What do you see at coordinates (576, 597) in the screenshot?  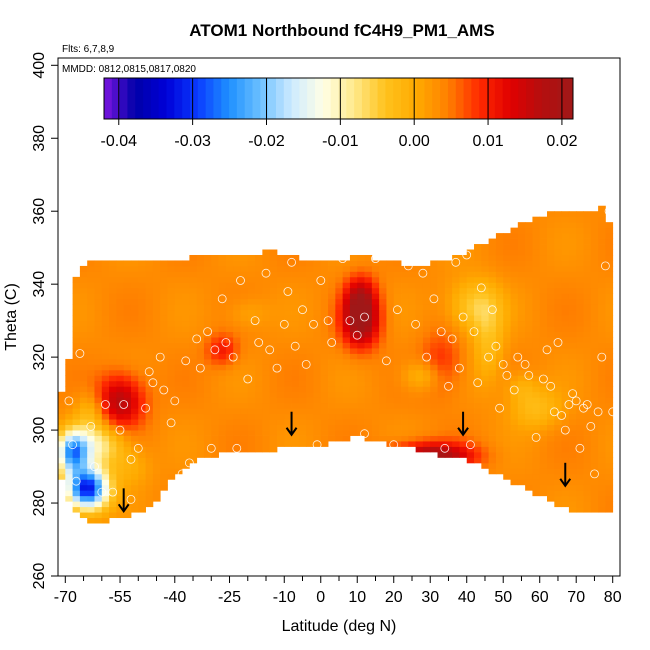 I see `x-tick-label: 70` at bounding box center [576, 597].